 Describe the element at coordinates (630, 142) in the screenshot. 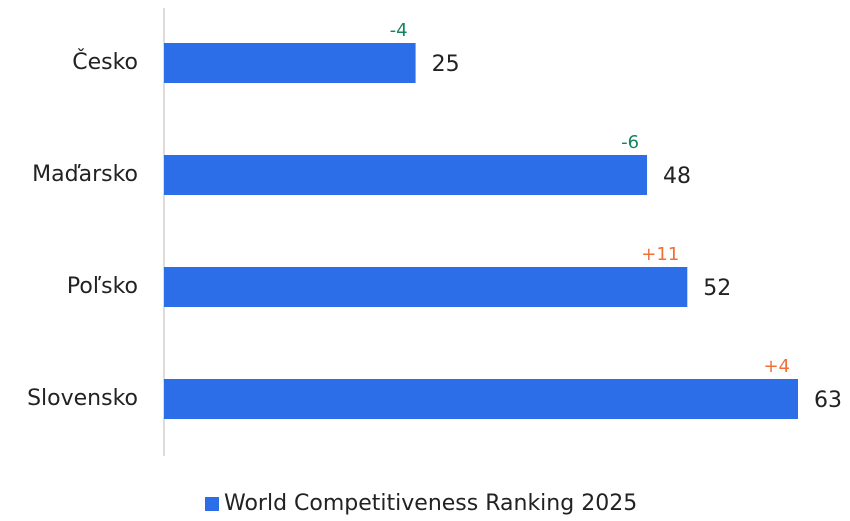

I see `change-label: -6` at that location.